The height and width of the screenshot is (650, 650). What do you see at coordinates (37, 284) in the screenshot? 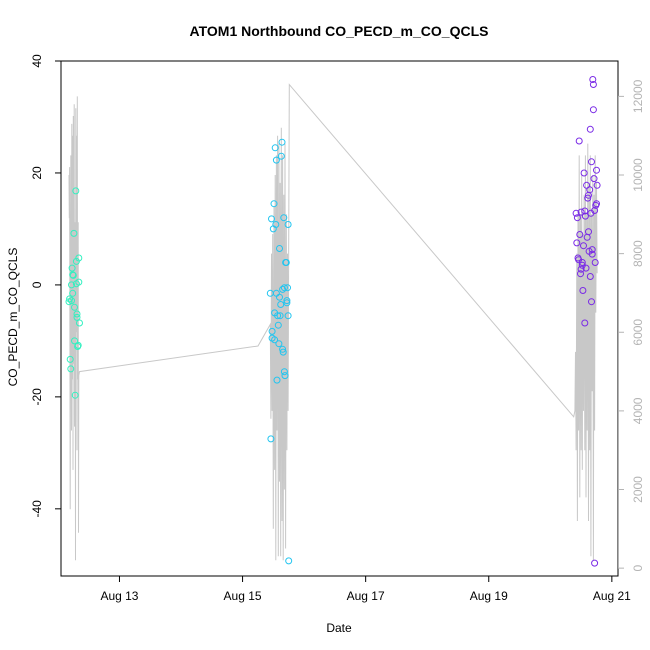
I see `y-tick-label: 0` at bounding box center [37, 284].